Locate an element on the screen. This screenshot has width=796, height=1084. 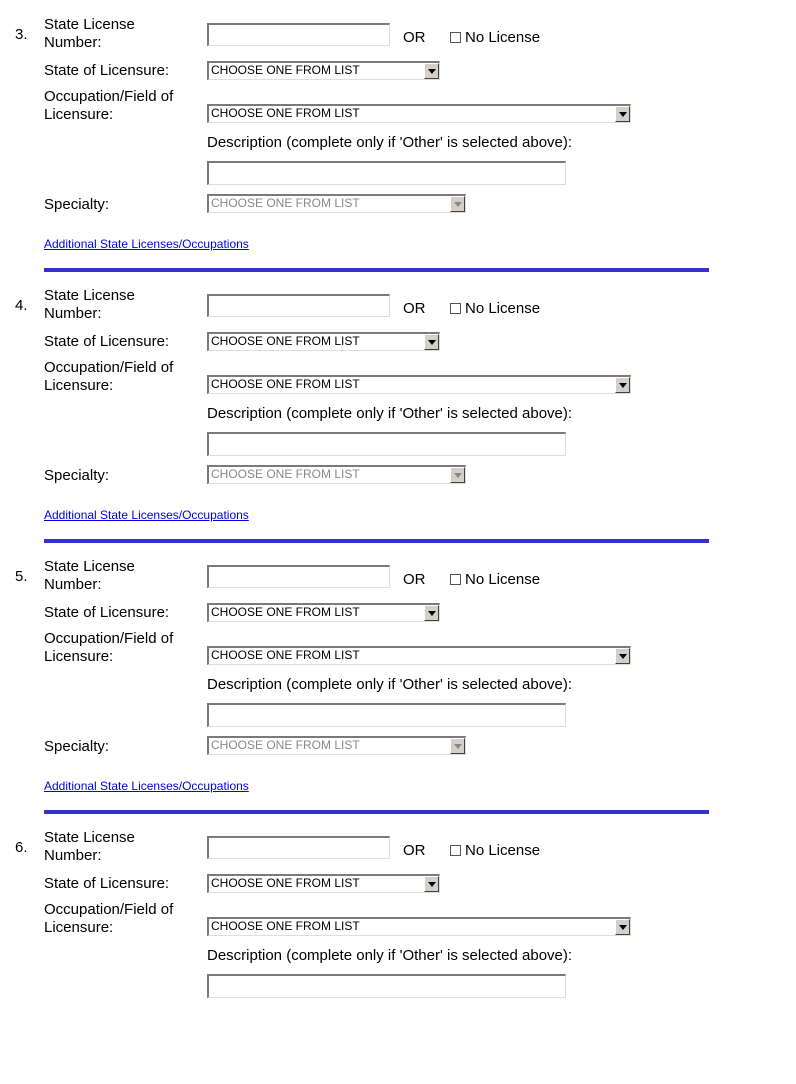
section-number: 4. is located at coordinates (21, 305).